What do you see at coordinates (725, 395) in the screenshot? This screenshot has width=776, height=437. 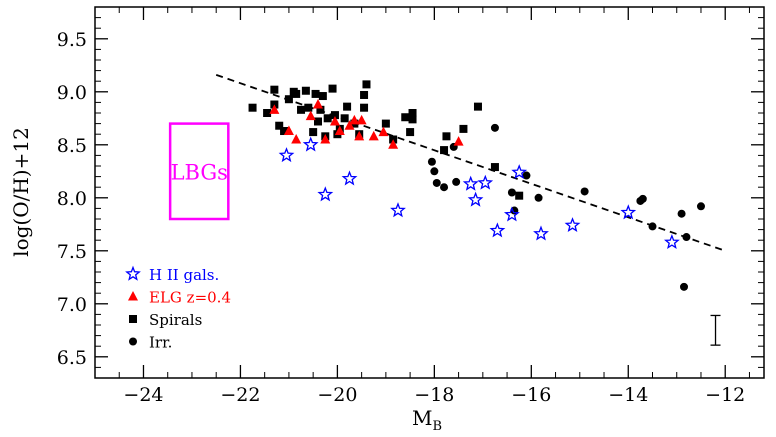 I see `x-tick-label: −12` at bounding box center [725, 395].